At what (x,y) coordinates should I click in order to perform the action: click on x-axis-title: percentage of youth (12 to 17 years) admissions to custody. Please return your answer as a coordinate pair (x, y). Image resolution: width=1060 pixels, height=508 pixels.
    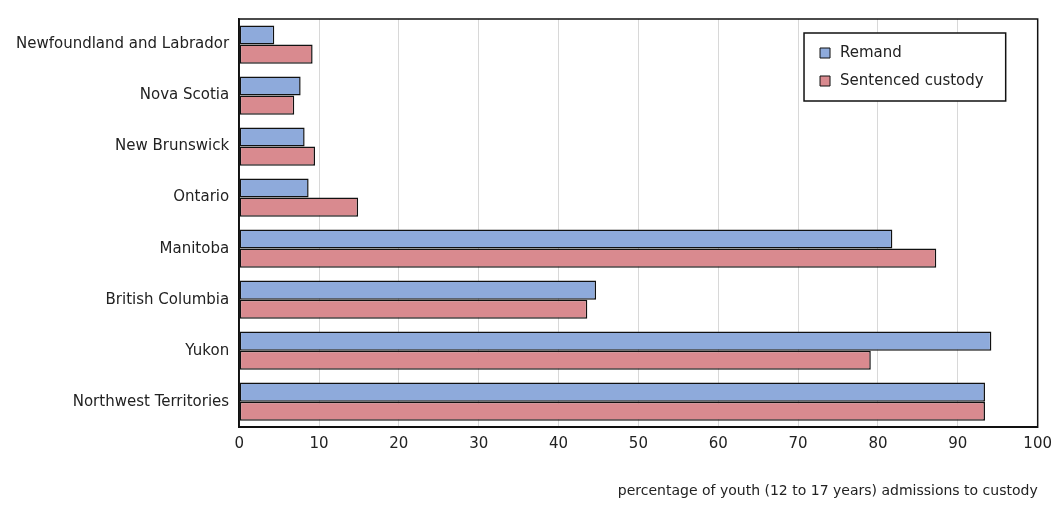
    Looking at the image, I should click on (827, 490).